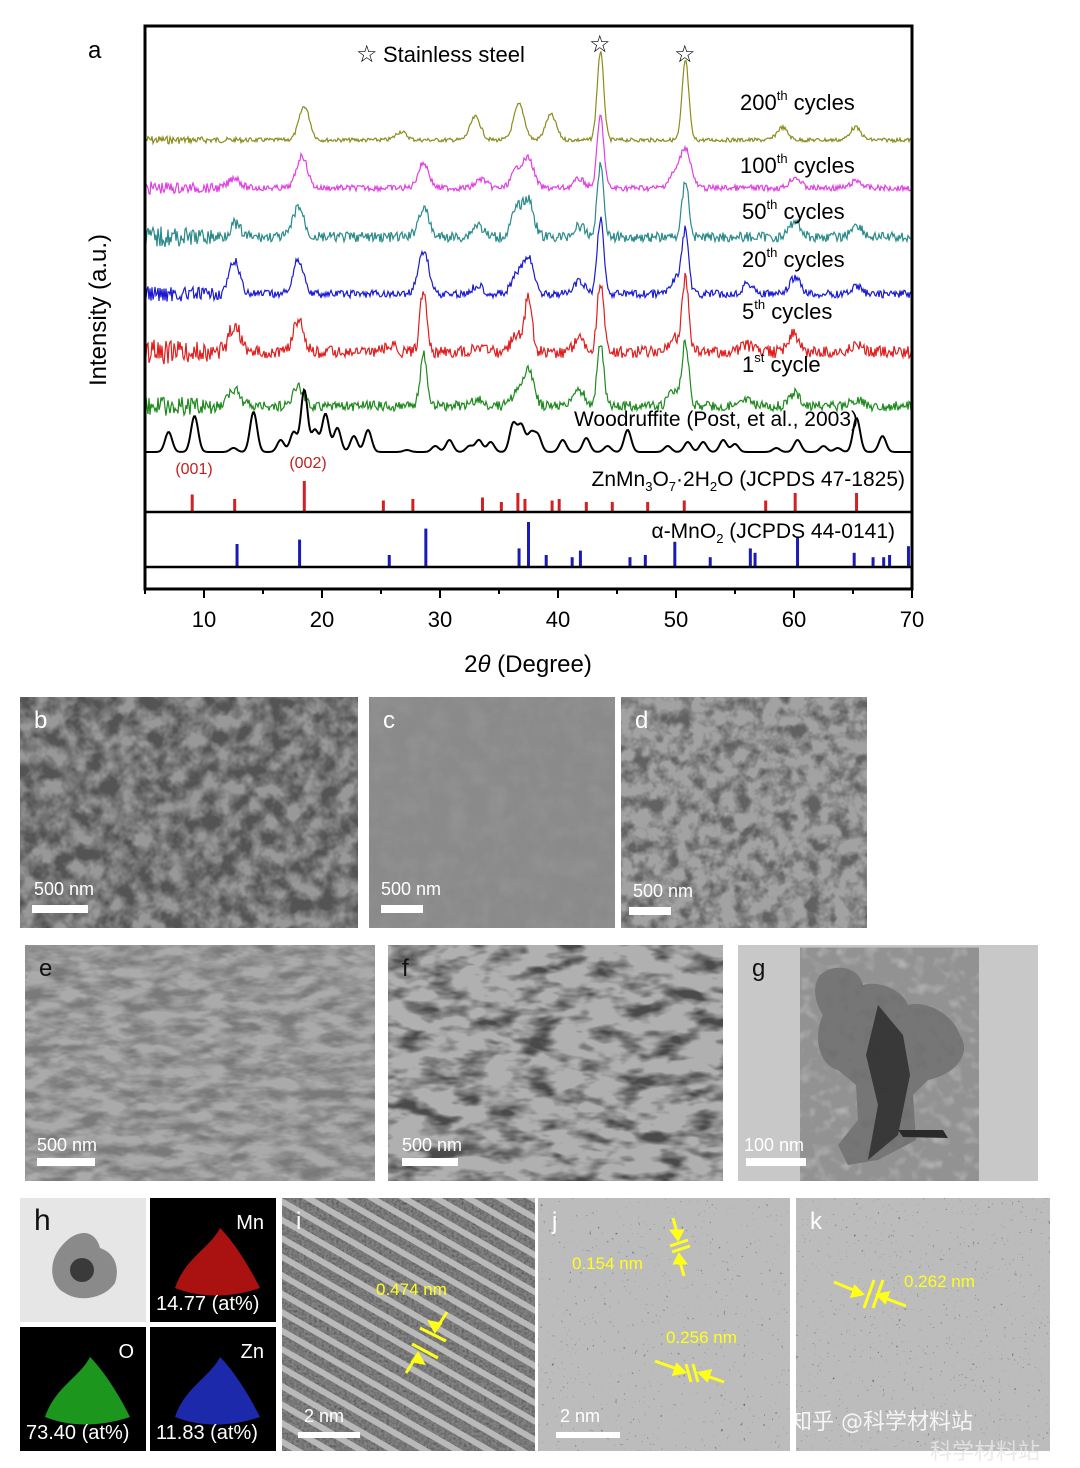  I want to click on hrtem-panel-i: i 0.474 nm 2 nm, so click(408, 1324).